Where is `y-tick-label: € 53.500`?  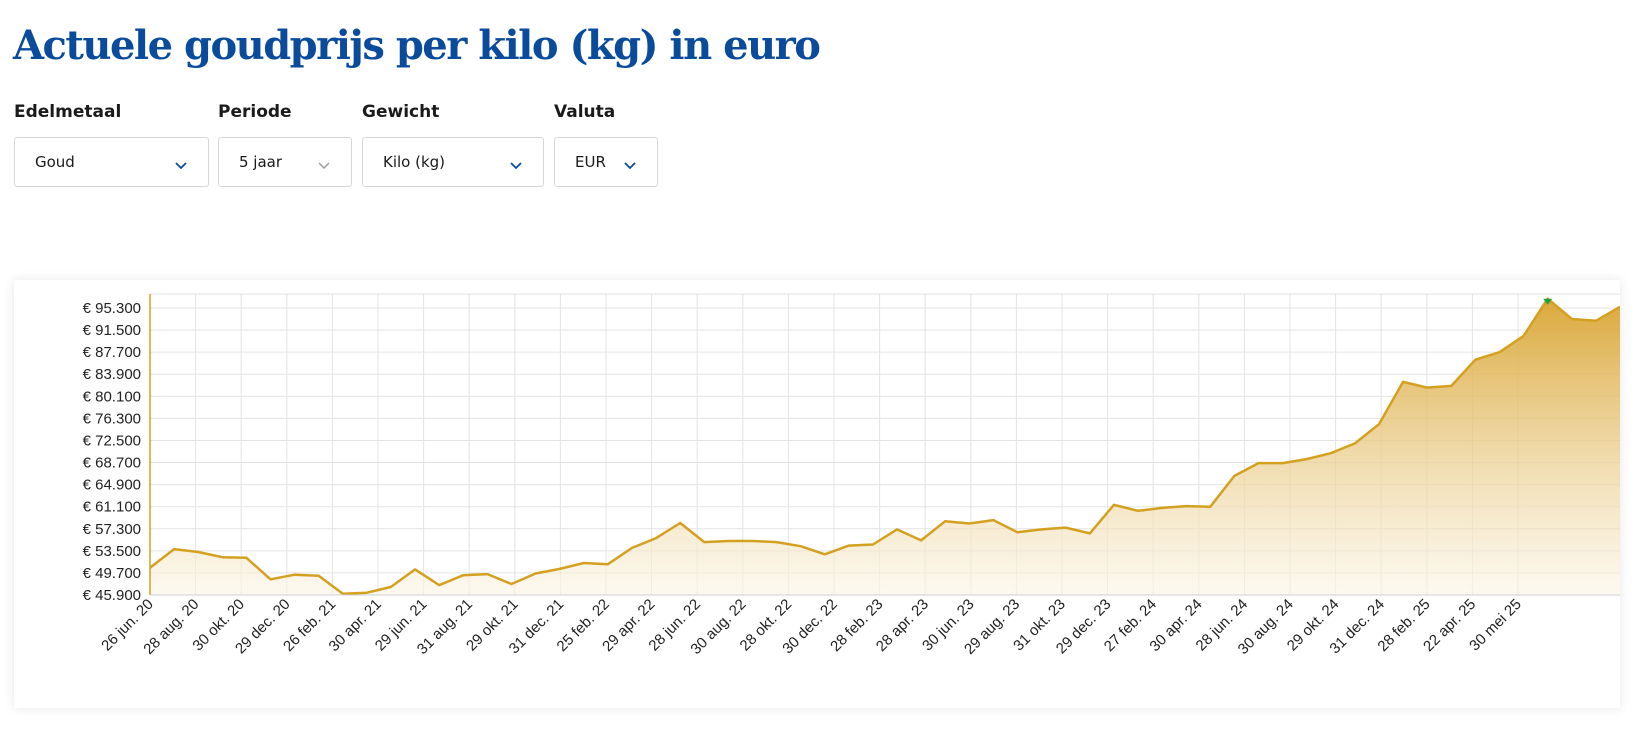 y-tick-label: € 53.500 is located at coordinates (112, 551).